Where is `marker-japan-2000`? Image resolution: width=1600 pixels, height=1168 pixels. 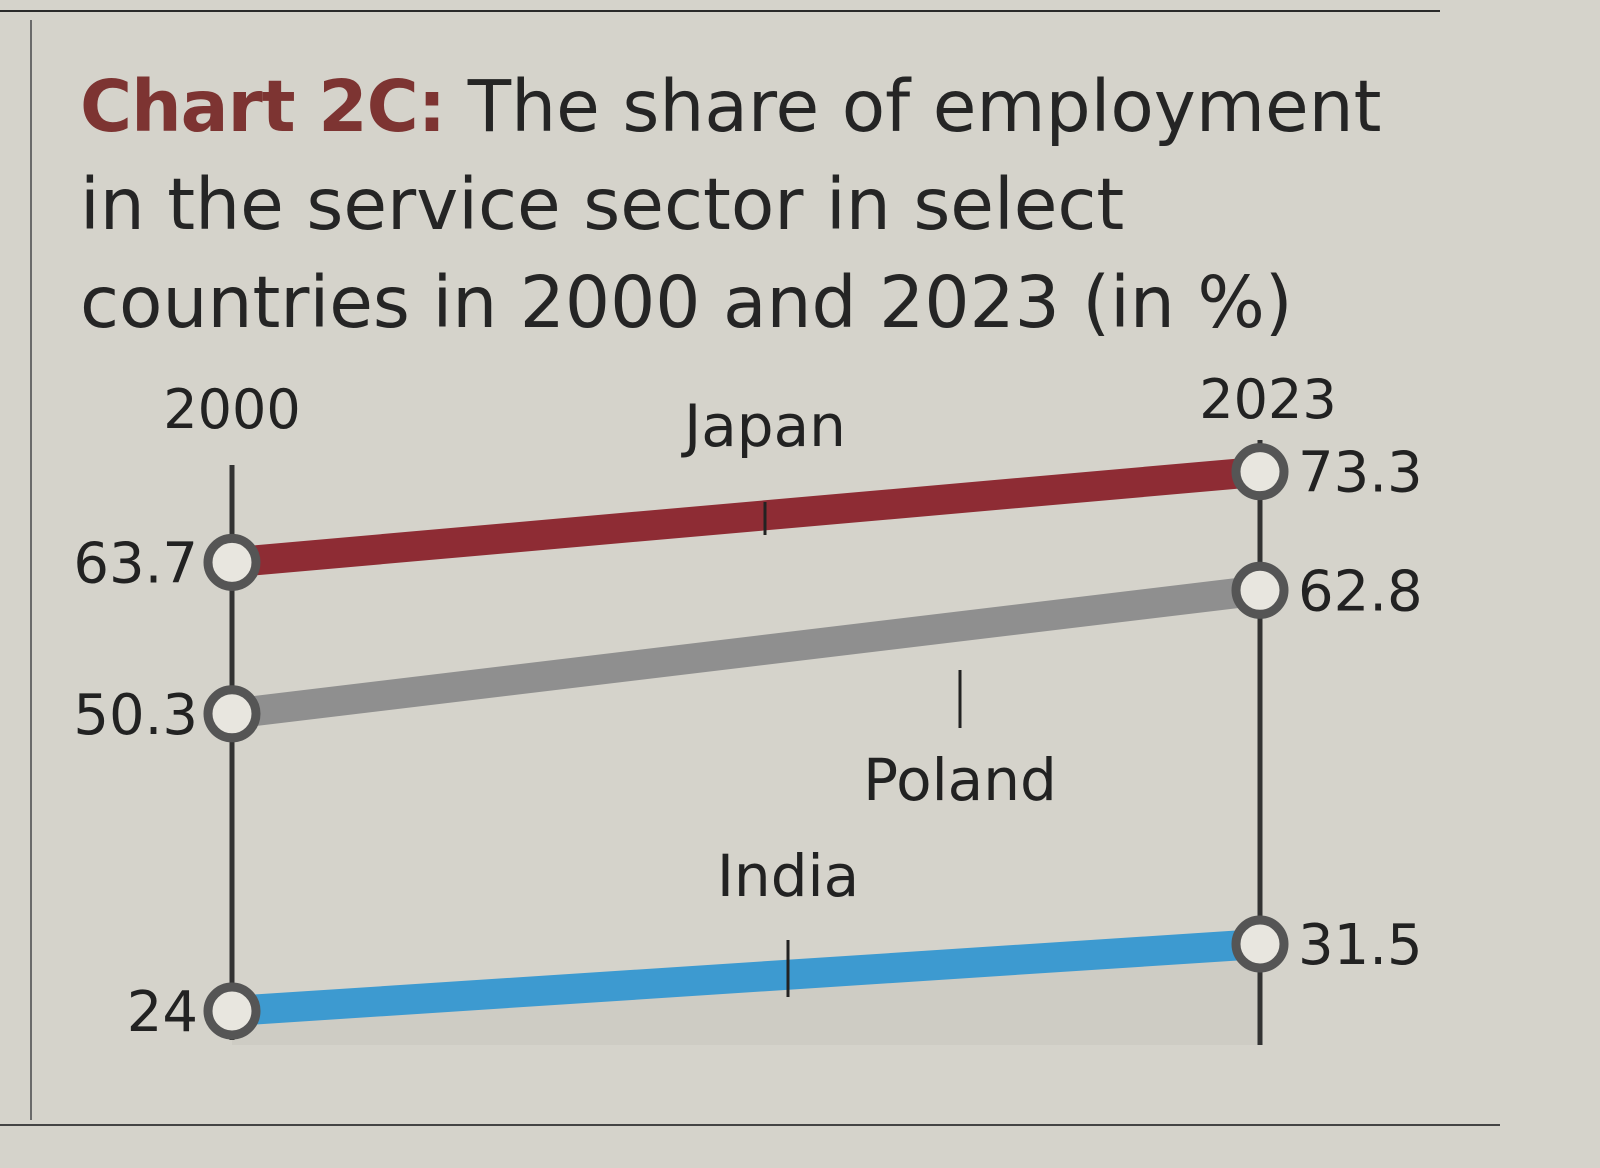 marker-japan-2000 is located at coordinates (232, 562).